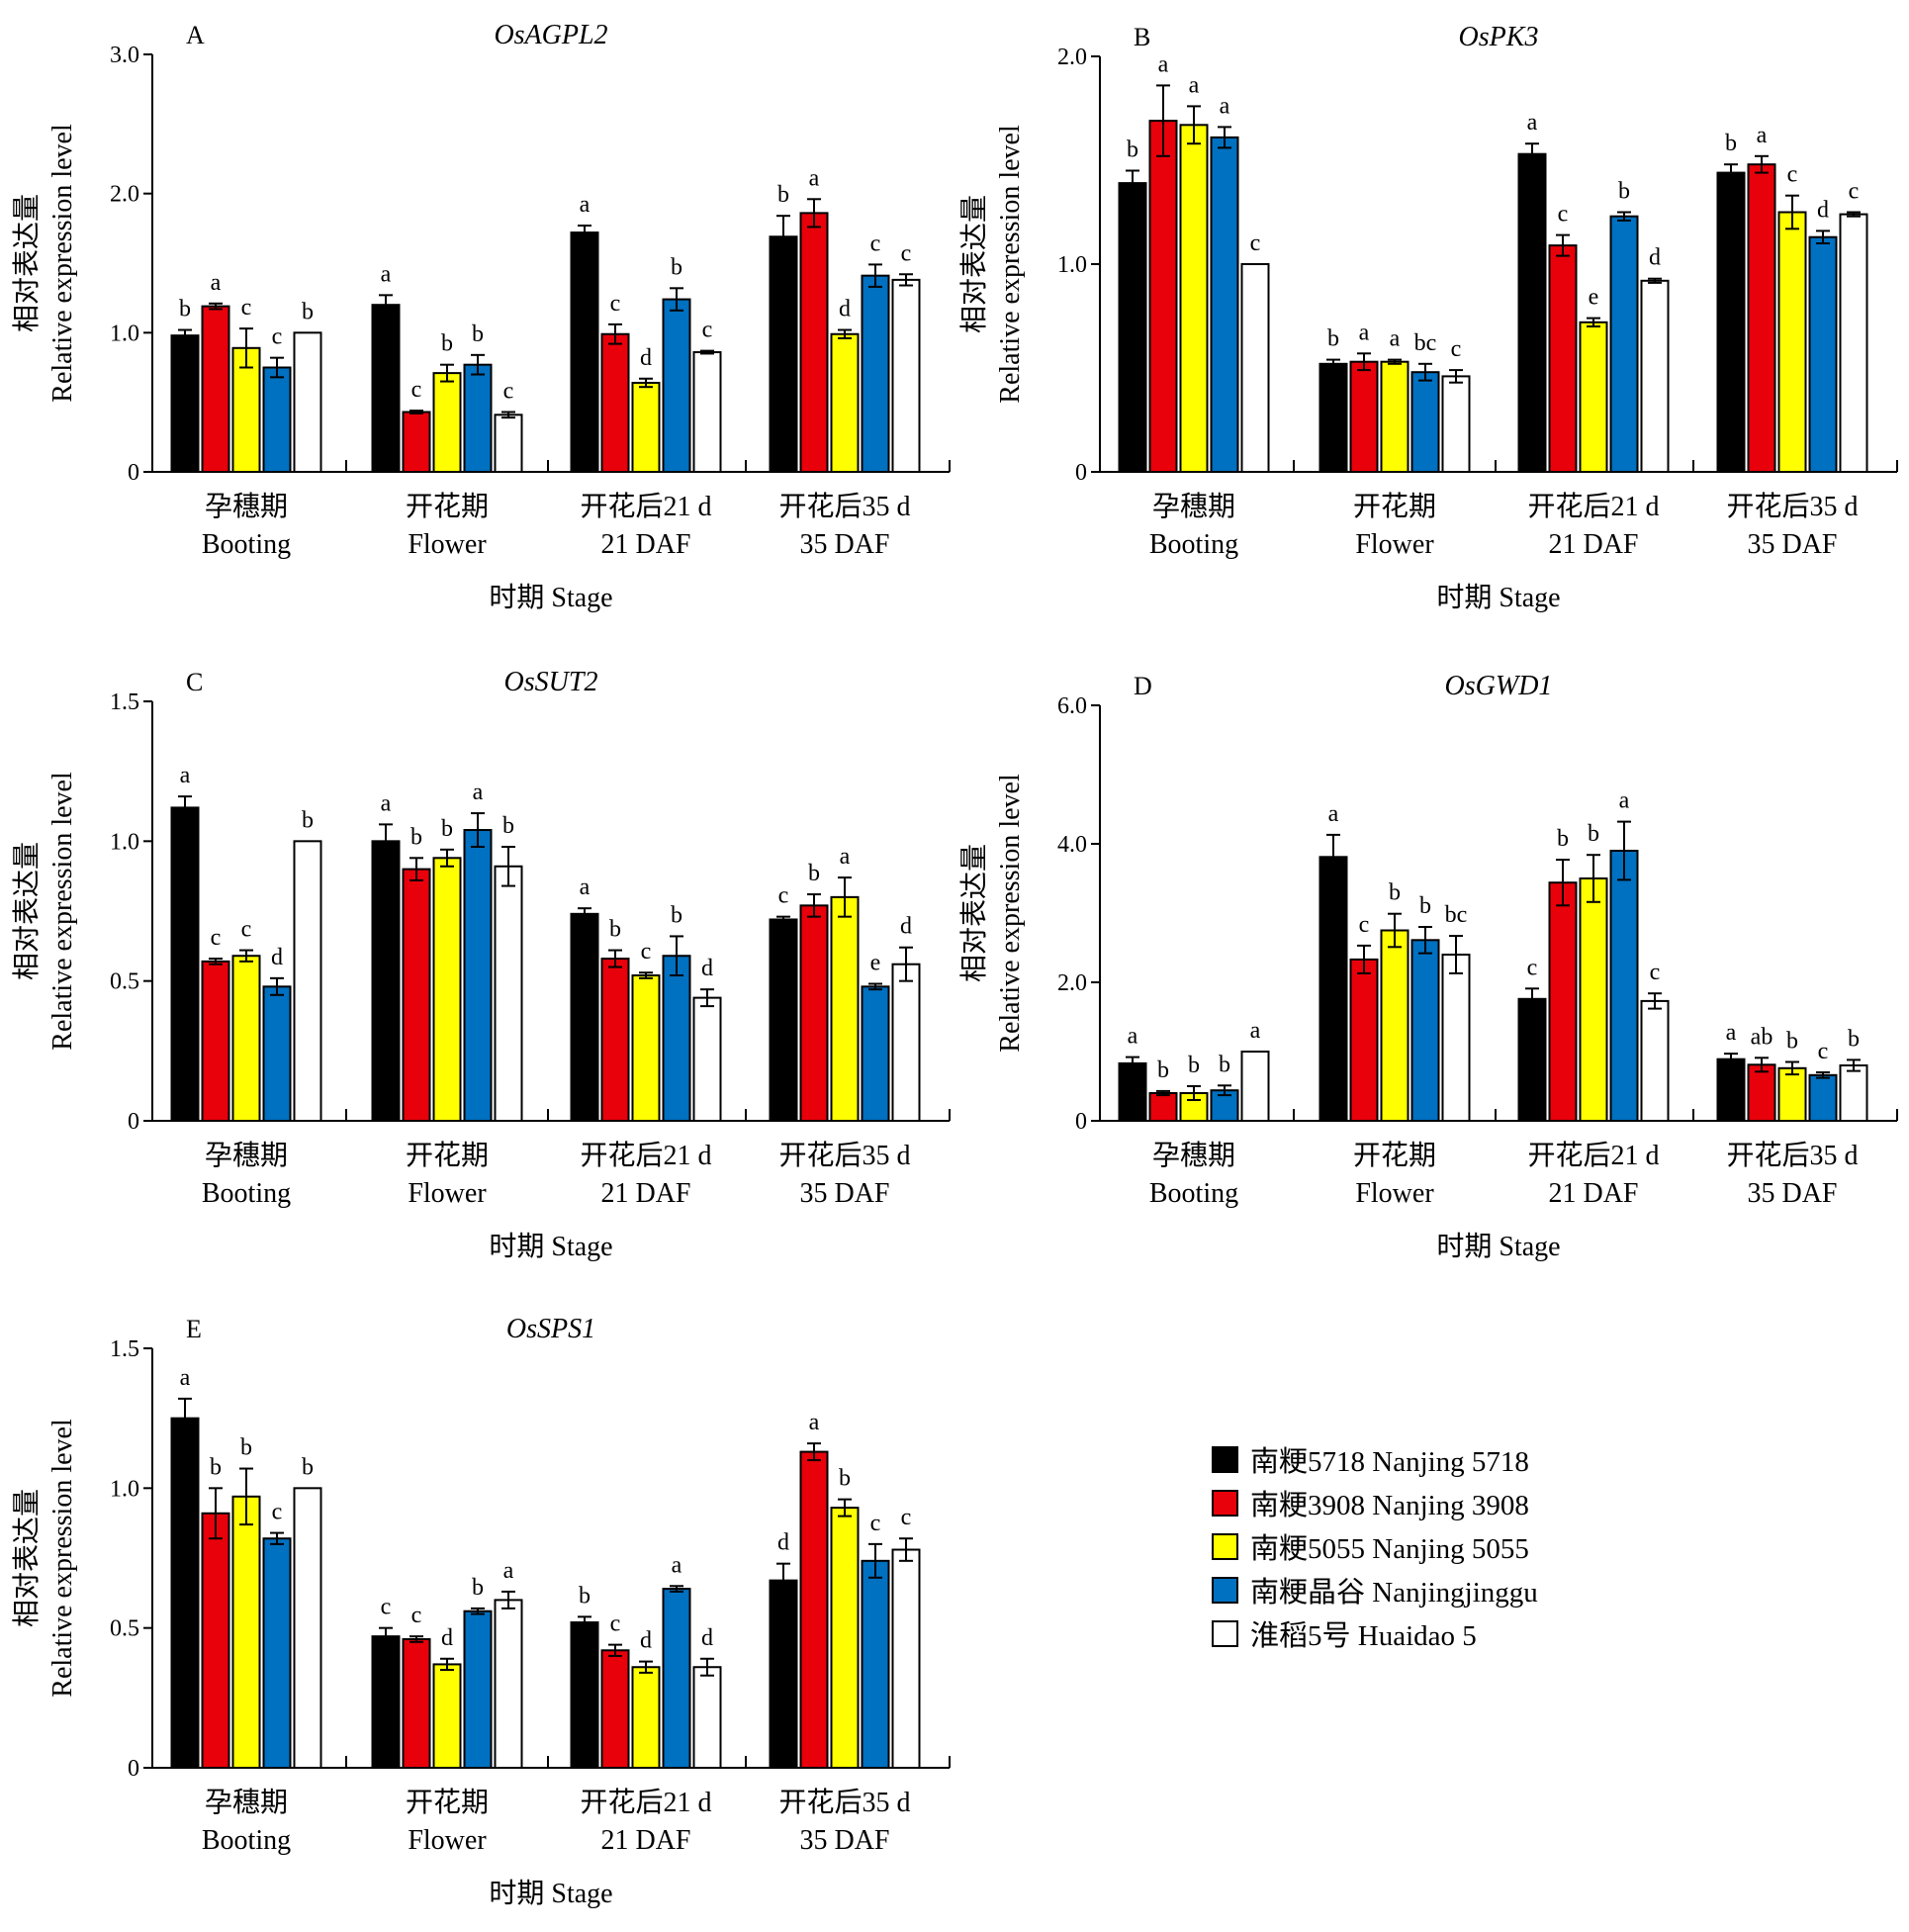 This screenshot has height=1932, width=1909. I want to click on legend-item: 南粳5055 Nanjing 5055, so click(1375, 1546).